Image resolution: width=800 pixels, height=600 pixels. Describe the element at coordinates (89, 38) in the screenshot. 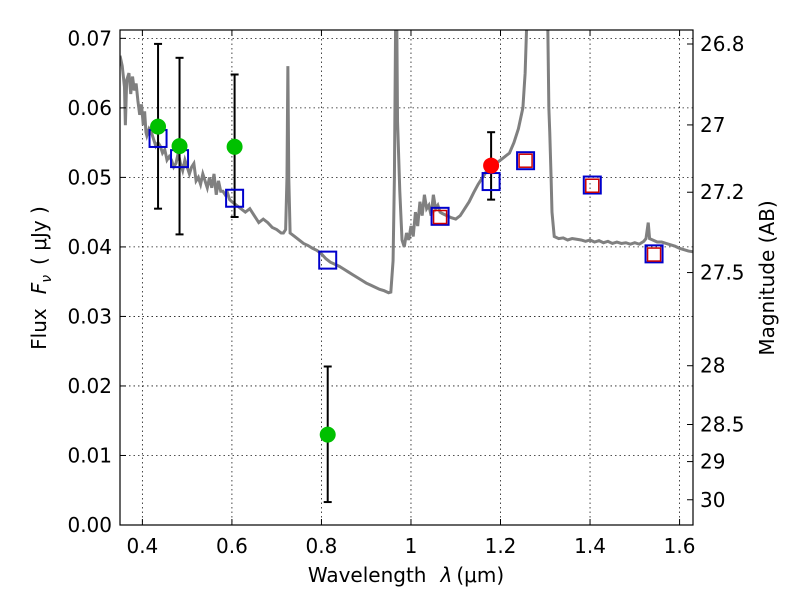

I see `y-tick-label: 0.07` at that location.